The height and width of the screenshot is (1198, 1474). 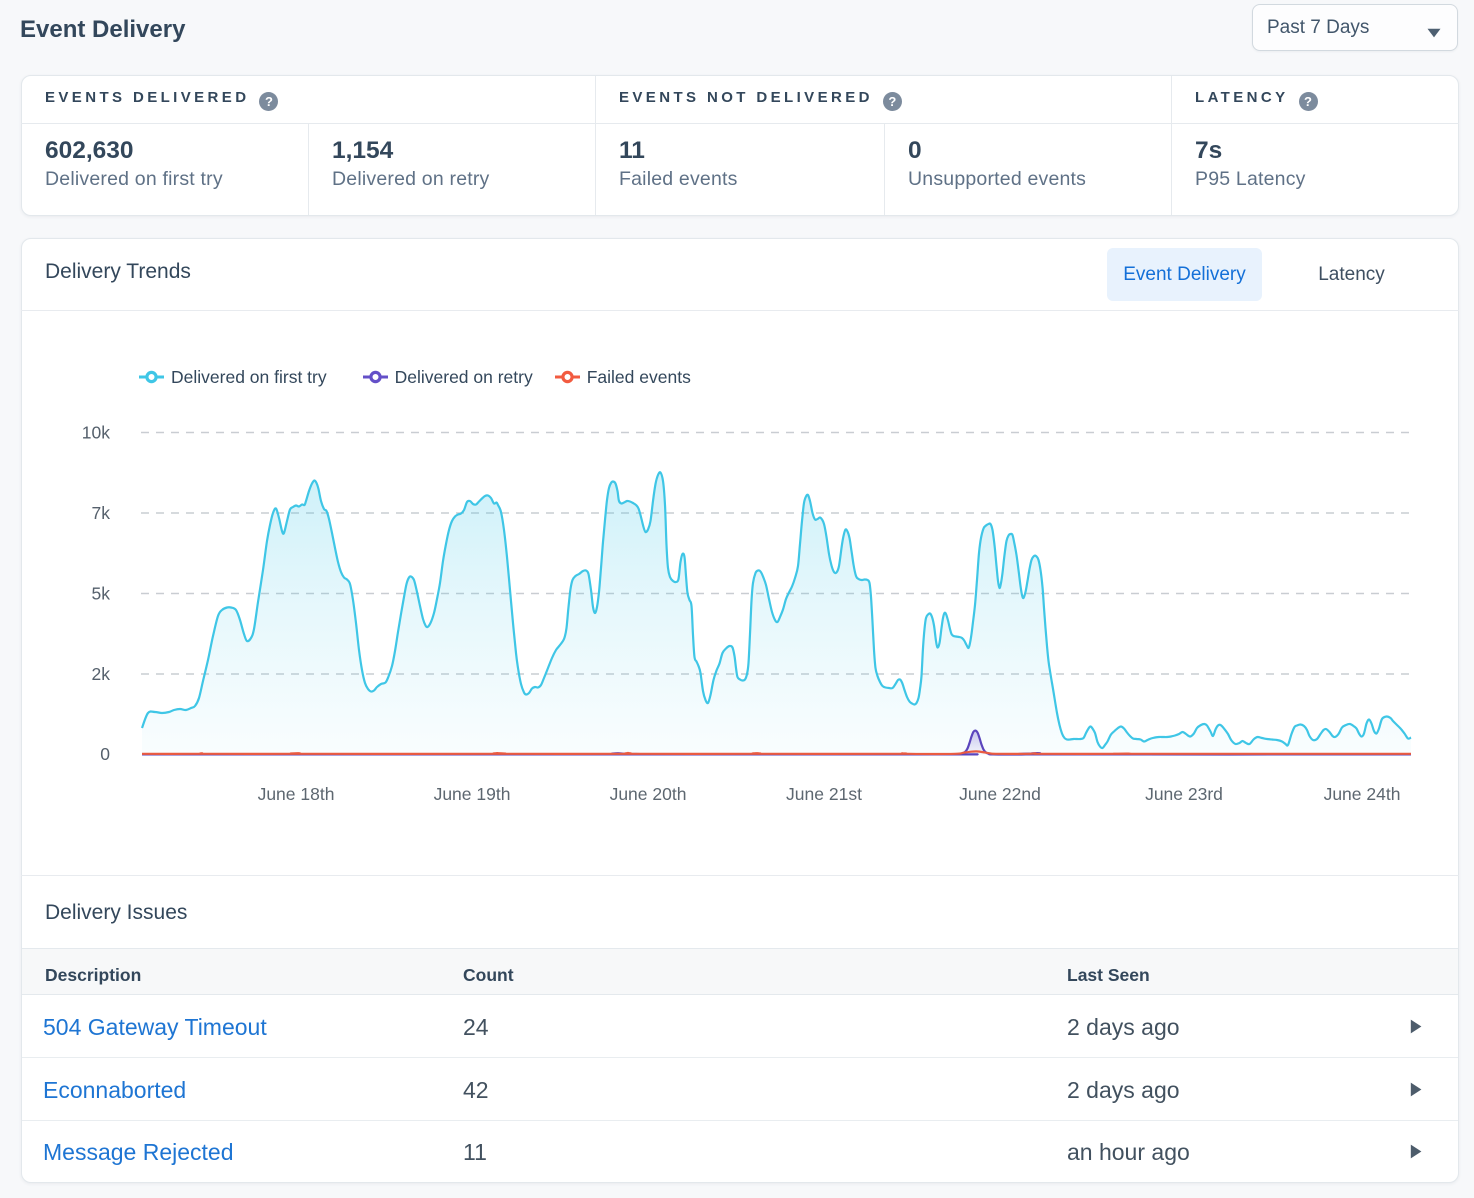 What do you see at coordinates (1362, 794) in the screenshot?
I see `svg-text: June 24th` at bounding box center [1362, 794].